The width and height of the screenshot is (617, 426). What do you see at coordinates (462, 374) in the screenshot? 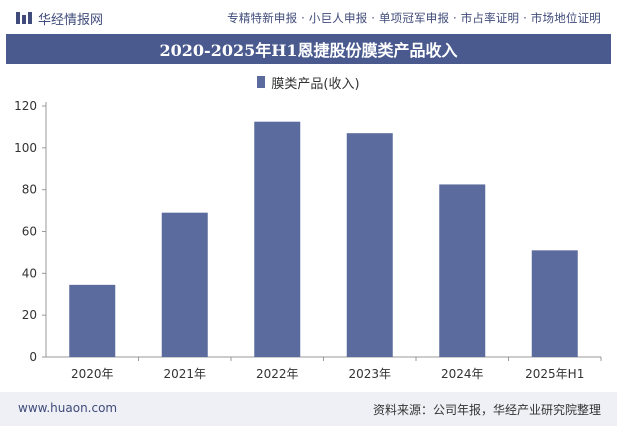
I see `x-tick-label: 2024年` at bounding box center [462, 374].